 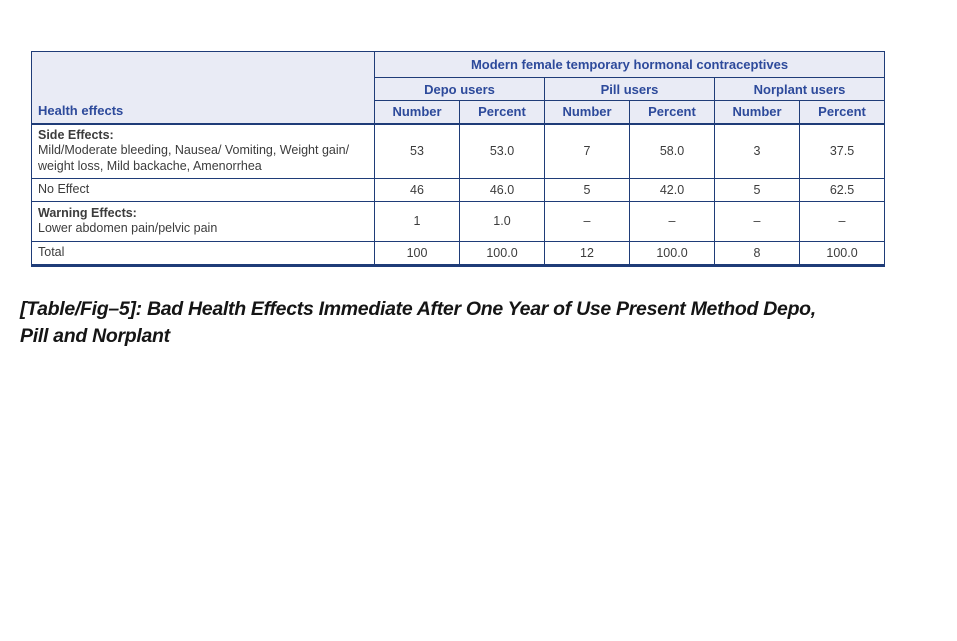 What do you see at coordinates (417, 253) in the screenshot?
I see `table-cell: 100` at bounding box center [417, 253].